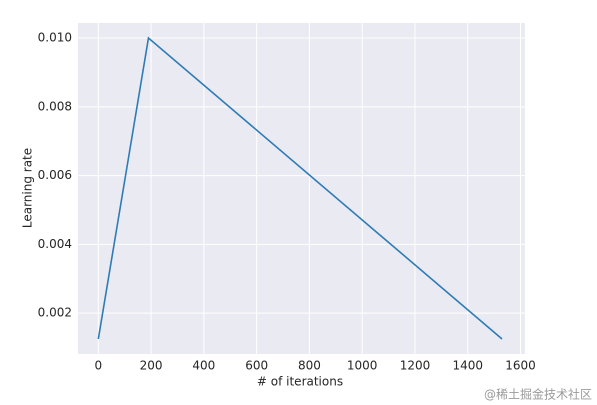 Image resolution: width=597 pixels, height=405 pixels. I want to click on x-tick-label: 200, so click(151, 366).